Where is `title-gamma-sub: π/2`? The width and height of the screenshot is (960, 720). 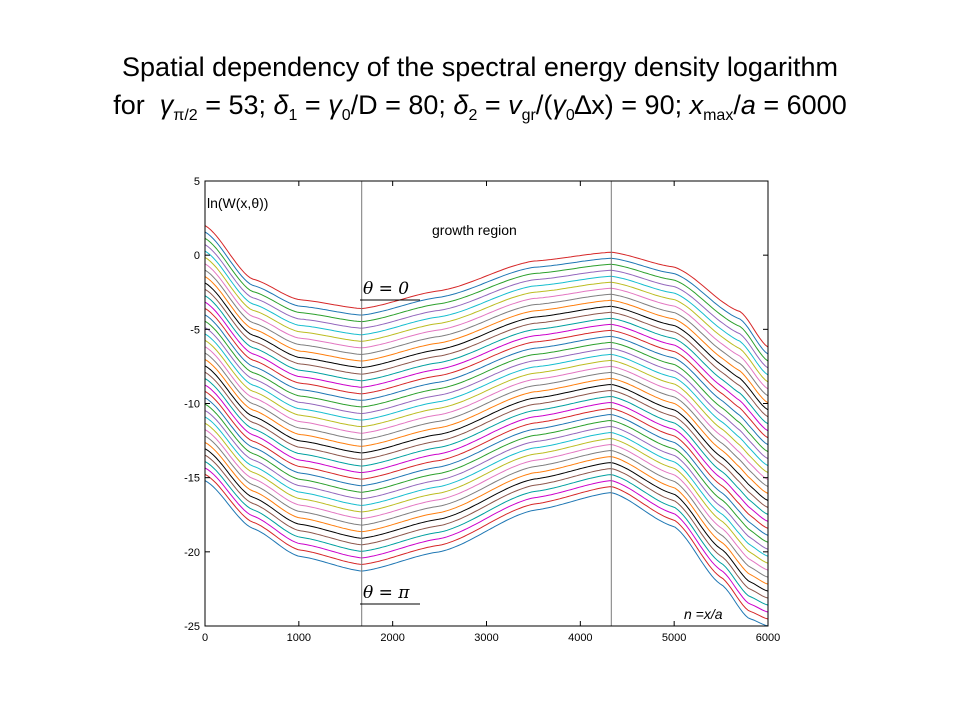
title-gamma-sub: π/2 is located at coordinates (185, 115).